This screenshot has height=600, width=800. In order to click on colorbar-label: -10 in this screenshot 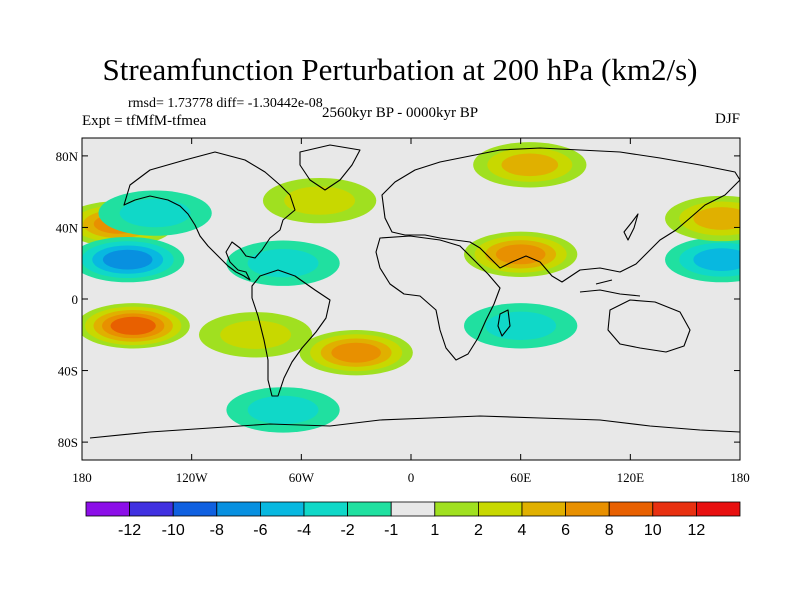, I will do `click(173, 530)`.